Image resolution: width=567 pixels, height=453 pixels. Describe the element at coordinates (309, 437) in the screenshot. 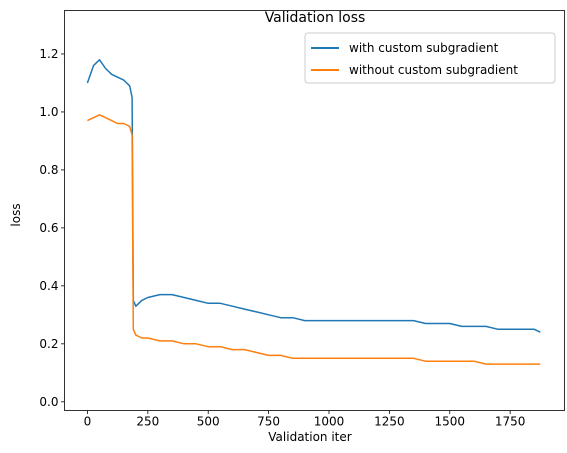

I see `x-axis-label: Validation iter` at that location.